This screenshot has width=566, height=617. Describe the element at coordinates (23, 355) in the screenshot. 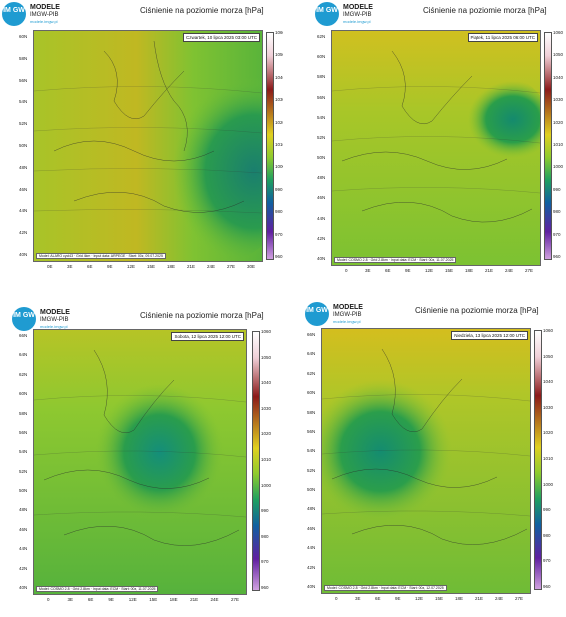

I see `lat-label: 64N` at that location.